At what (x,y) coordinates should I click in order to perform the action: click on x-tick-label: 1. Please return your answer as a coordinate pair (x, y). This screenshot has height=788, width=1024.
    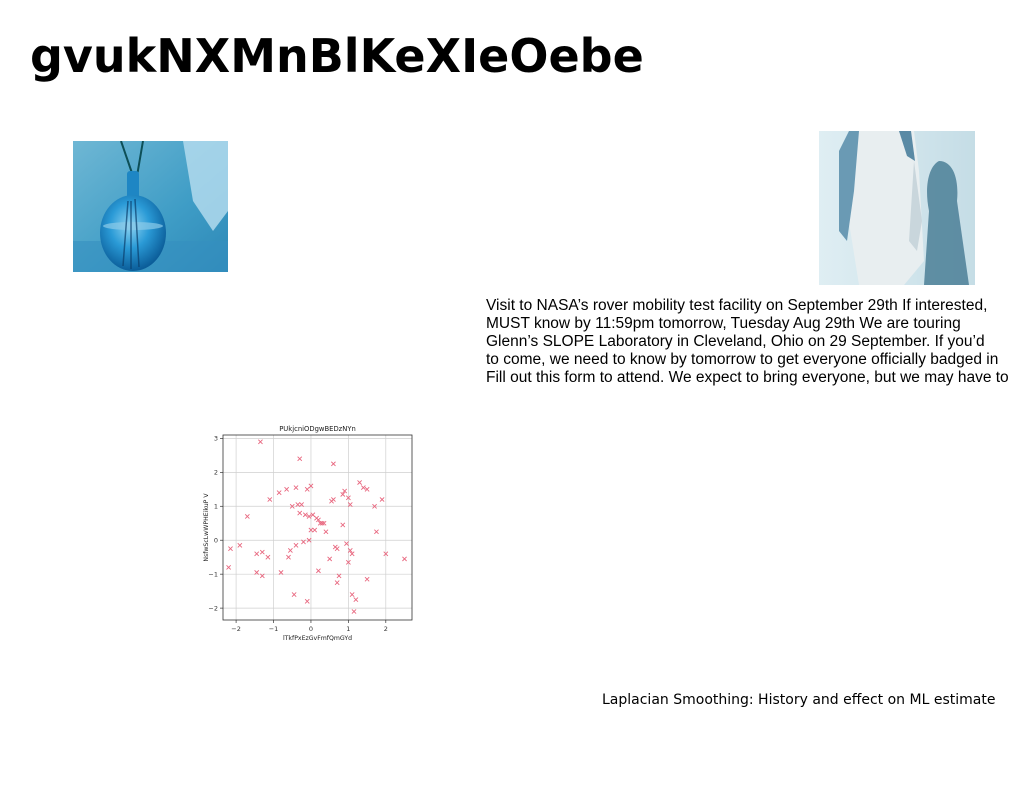
    Looking at the image, I should click on (348, 629).